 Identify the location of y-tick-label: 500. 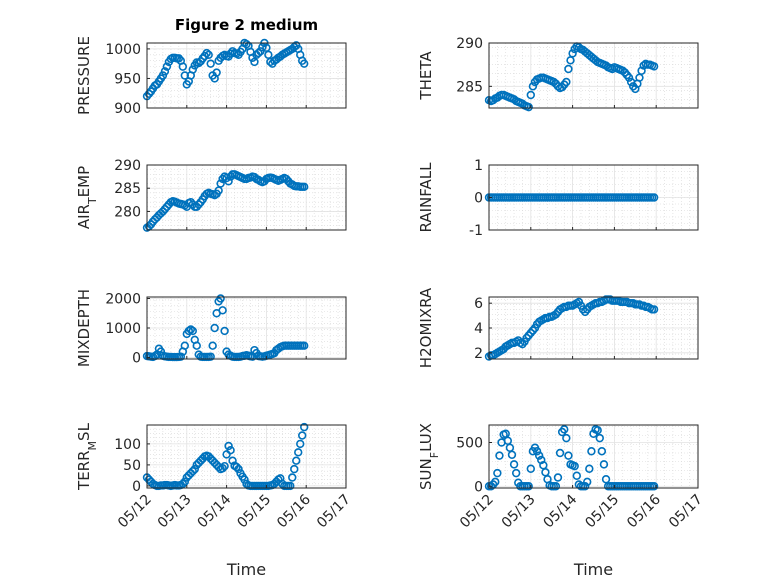
(469, 444).